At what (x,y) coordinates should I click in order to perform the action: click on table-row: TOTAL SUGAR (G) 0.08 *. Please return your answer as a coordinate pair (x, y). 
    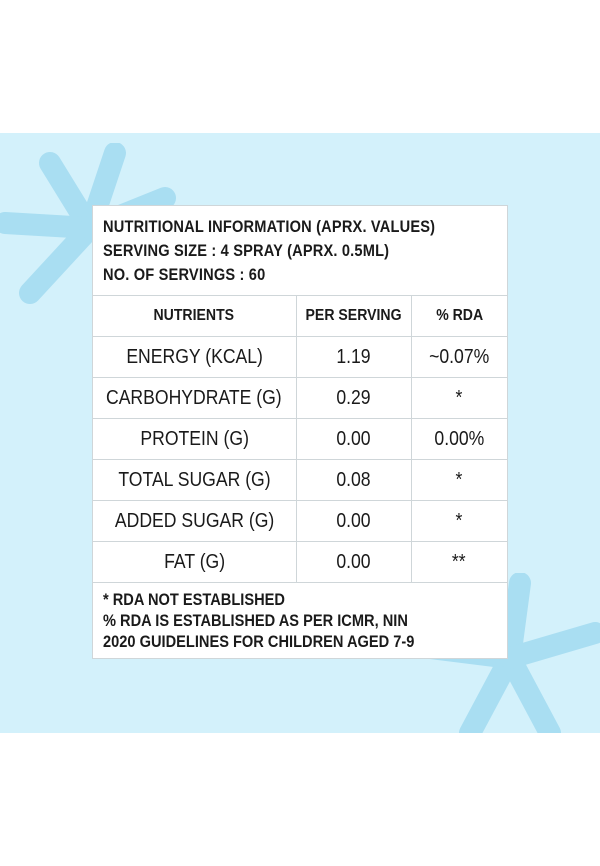
    Looking at the image, I should click on (300, 480).